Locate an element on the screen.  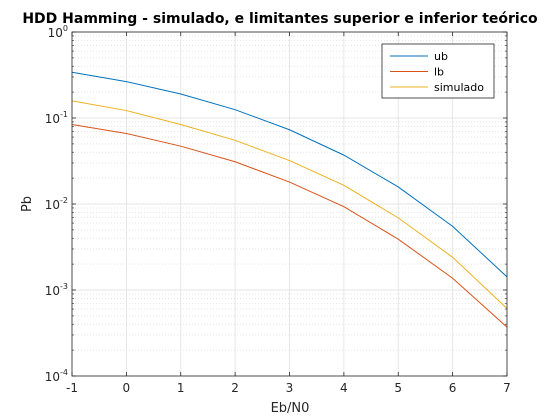
y-tick-exponent: 0 is located at coordinates (65, 28).